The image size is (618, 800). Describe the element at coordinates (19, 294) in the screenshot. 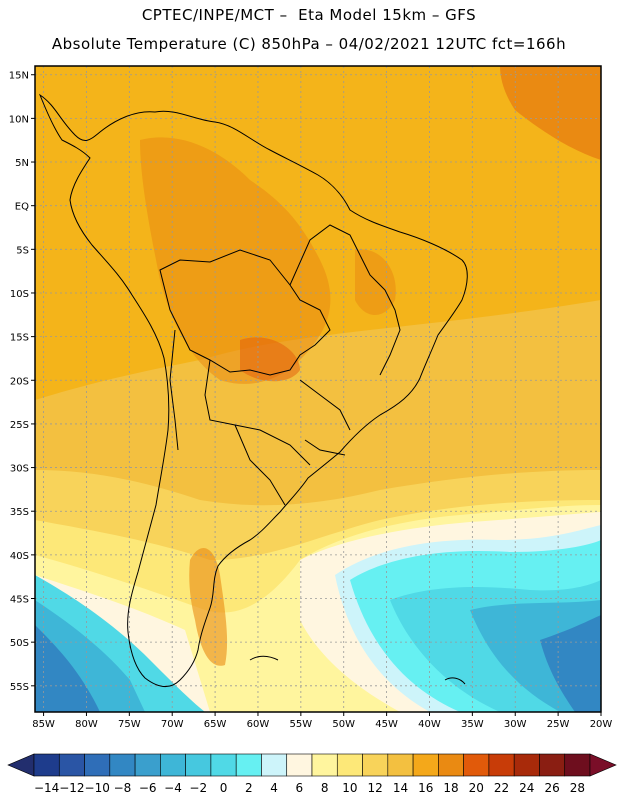

I see `lat-label: 10S` at that location.